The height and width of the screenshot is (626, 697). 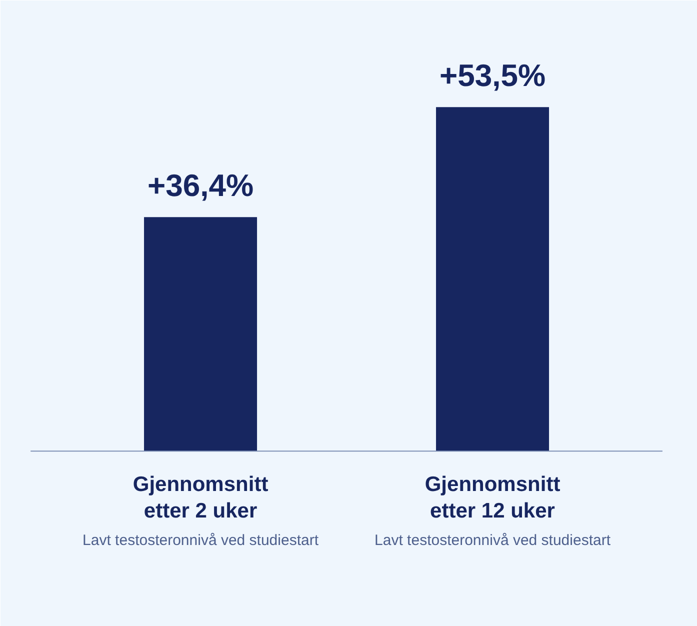 What do you see at coordinates (492, 498) in the screenshot?
I see `x-tick-label: Gjennomsnitt etter 12 uker` at bounding box center [492, 498].